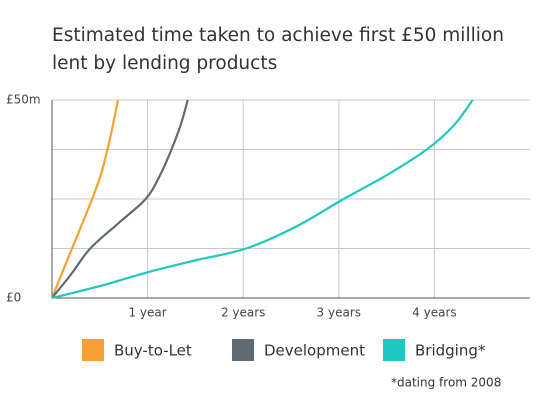 The height and width of the screenshot is (402, 553). I want to click on x-tick-label: 1 year, so click(147, 313).